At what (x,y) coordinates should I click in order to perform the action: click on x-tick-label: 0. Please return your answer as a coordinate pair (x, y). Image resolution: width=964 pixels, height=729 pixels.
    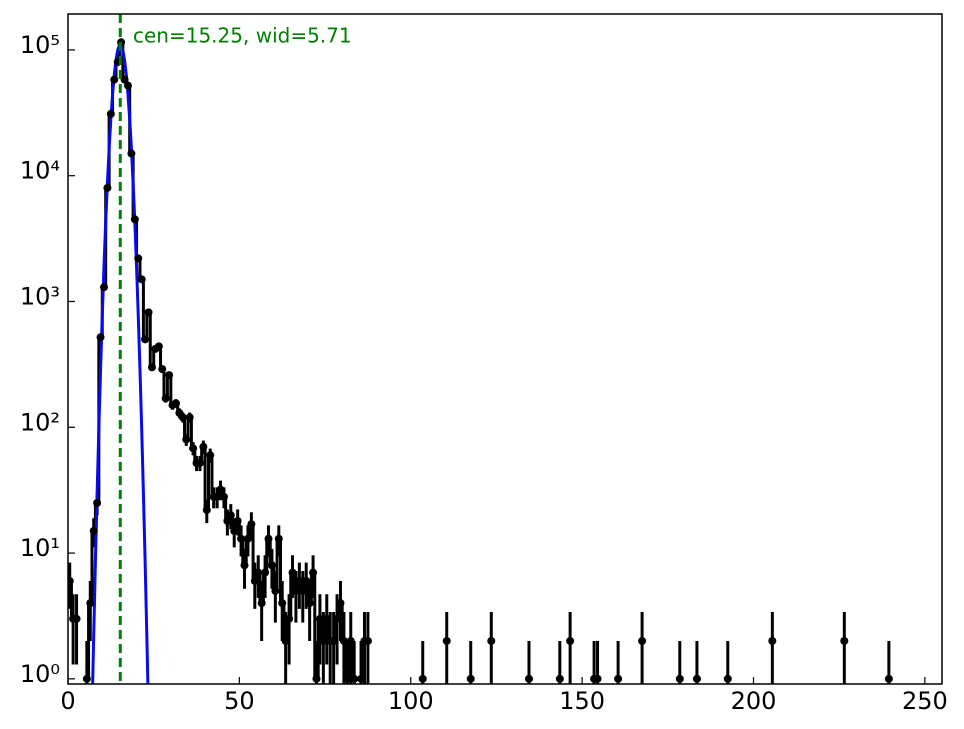
    Looking at the image, I should click on (67, 701).